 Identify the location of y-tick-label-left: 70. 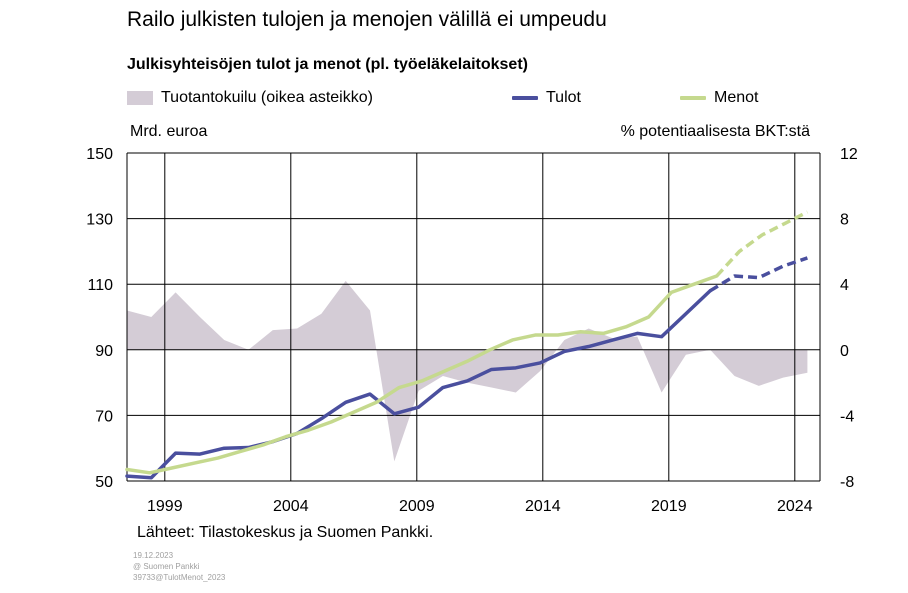
(104, 416).